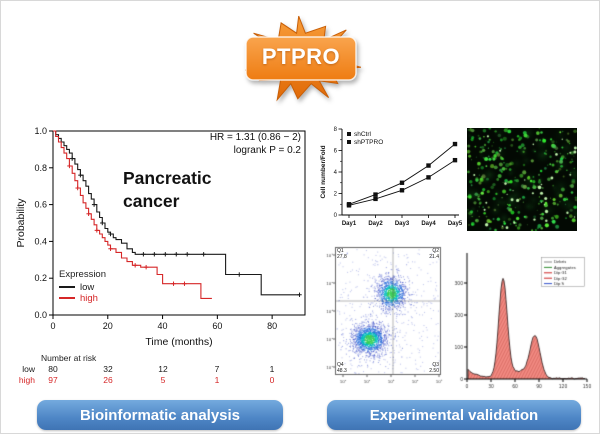 The width and height of the screenshot is (600, 434). I want to click on fluorescence-image-panel, so click(522, 179).